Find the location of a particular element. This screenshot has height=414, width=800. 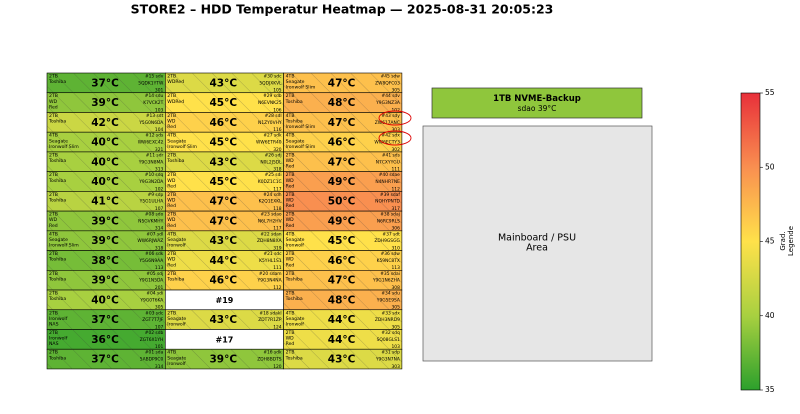

disk-slot: 107 is located at coordinates (159, 327).